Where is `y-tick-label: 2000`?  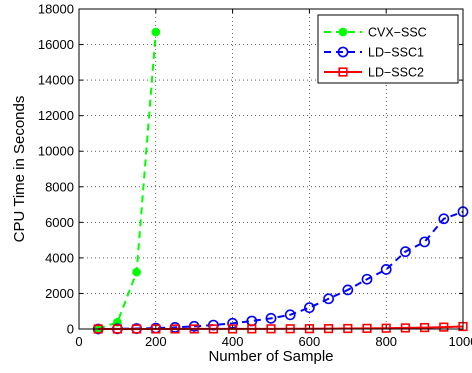
y-tick-label: 2000 is located at coordinates (59, 293).